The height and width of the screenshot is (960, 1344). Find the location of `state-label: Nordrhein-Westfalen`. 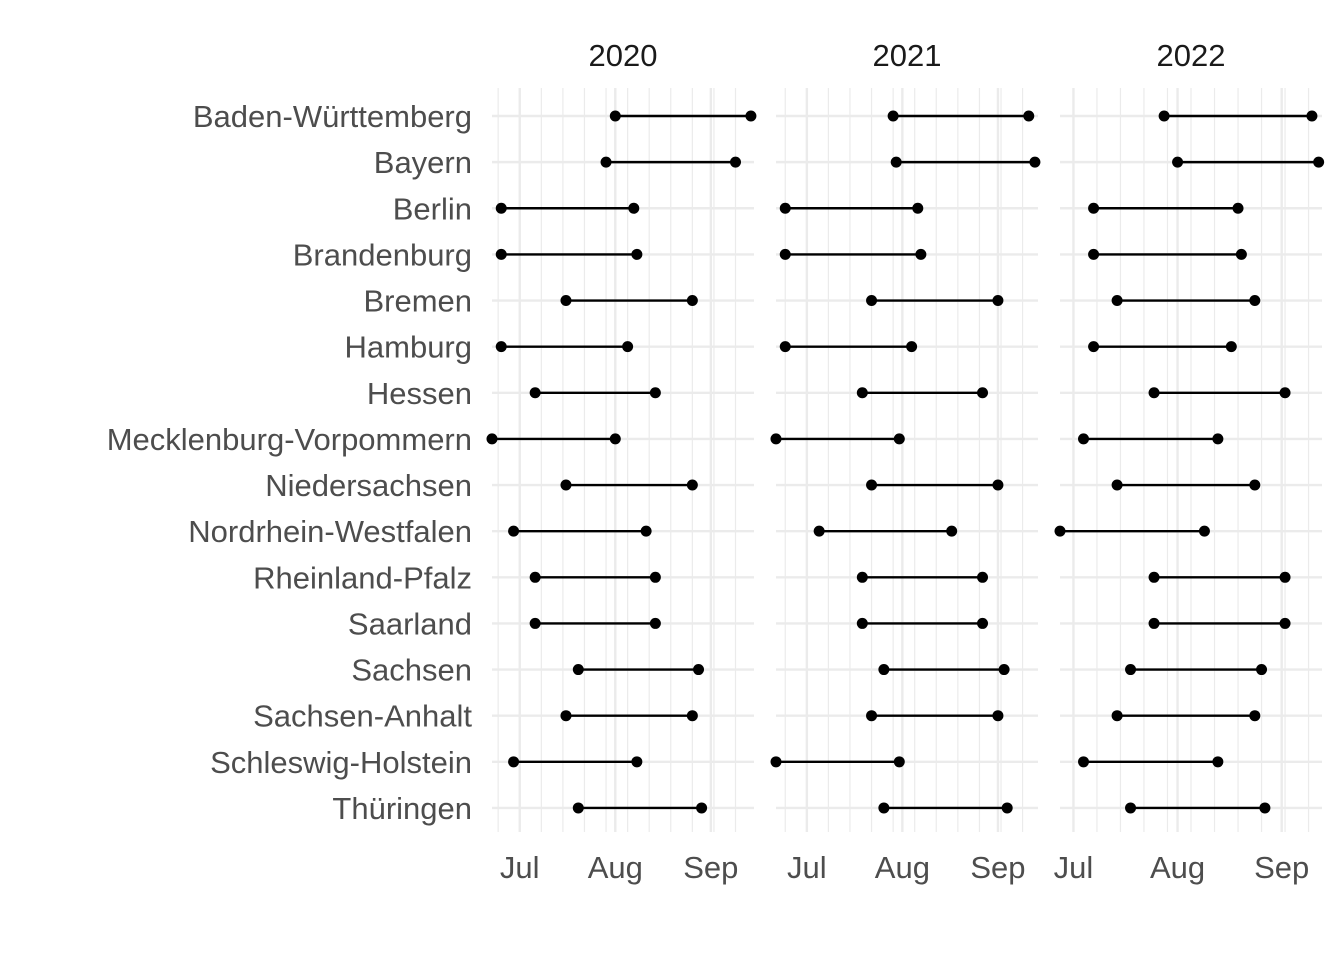

state-label: Nordrhein-Westfalen is located at coordinates (330, 531).